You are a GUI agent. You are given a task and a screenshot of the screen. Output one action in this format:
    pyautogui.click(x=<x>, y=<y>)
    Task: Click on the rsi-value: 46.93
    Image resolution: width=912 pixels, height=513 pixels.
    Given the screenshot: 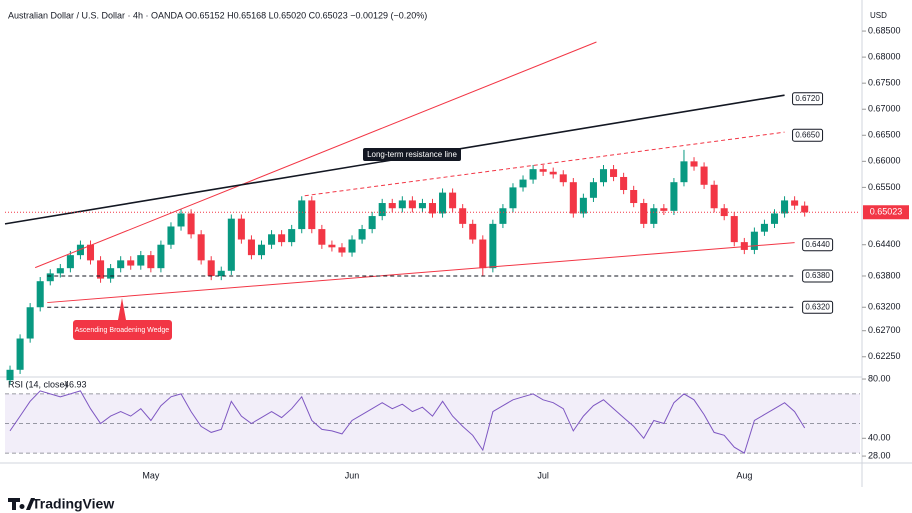 What is the action you would take?
    pyautogui.click(x=75, y=384)
    